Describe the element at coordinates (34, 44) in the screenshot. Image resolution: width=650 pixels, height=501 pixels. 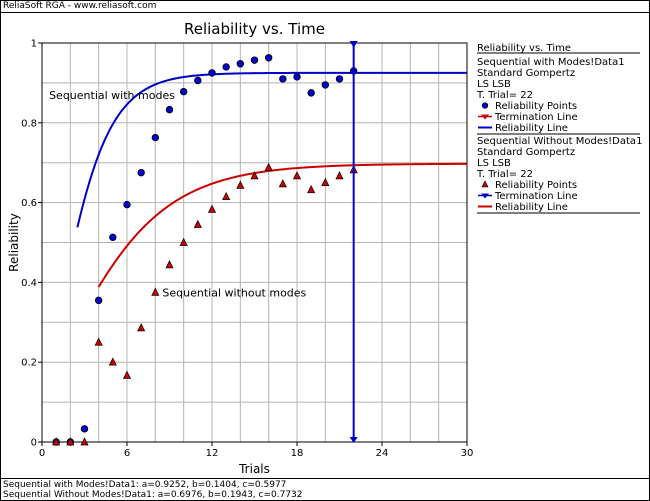
I see `y-tick-label: 1` at that location.